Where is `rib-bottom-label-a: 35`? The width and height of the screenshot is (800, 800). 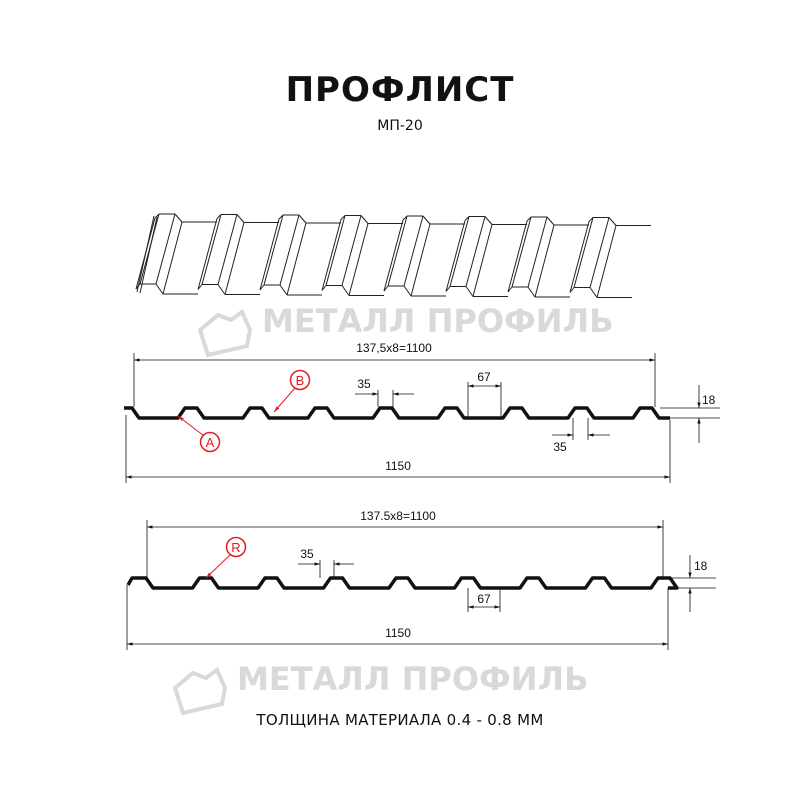 rib-bottom-label-a: 35 is located at coordinates (560, 447).